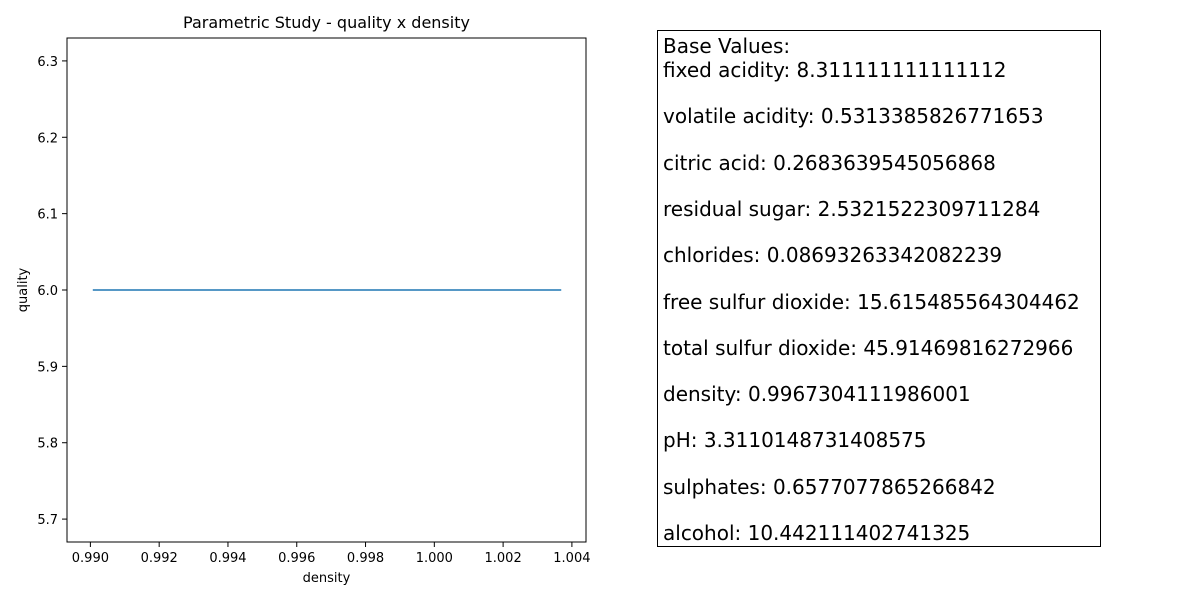  I want to click on base-value-line: volatile acidity: 0.5313385826771653, so click(853, 116).